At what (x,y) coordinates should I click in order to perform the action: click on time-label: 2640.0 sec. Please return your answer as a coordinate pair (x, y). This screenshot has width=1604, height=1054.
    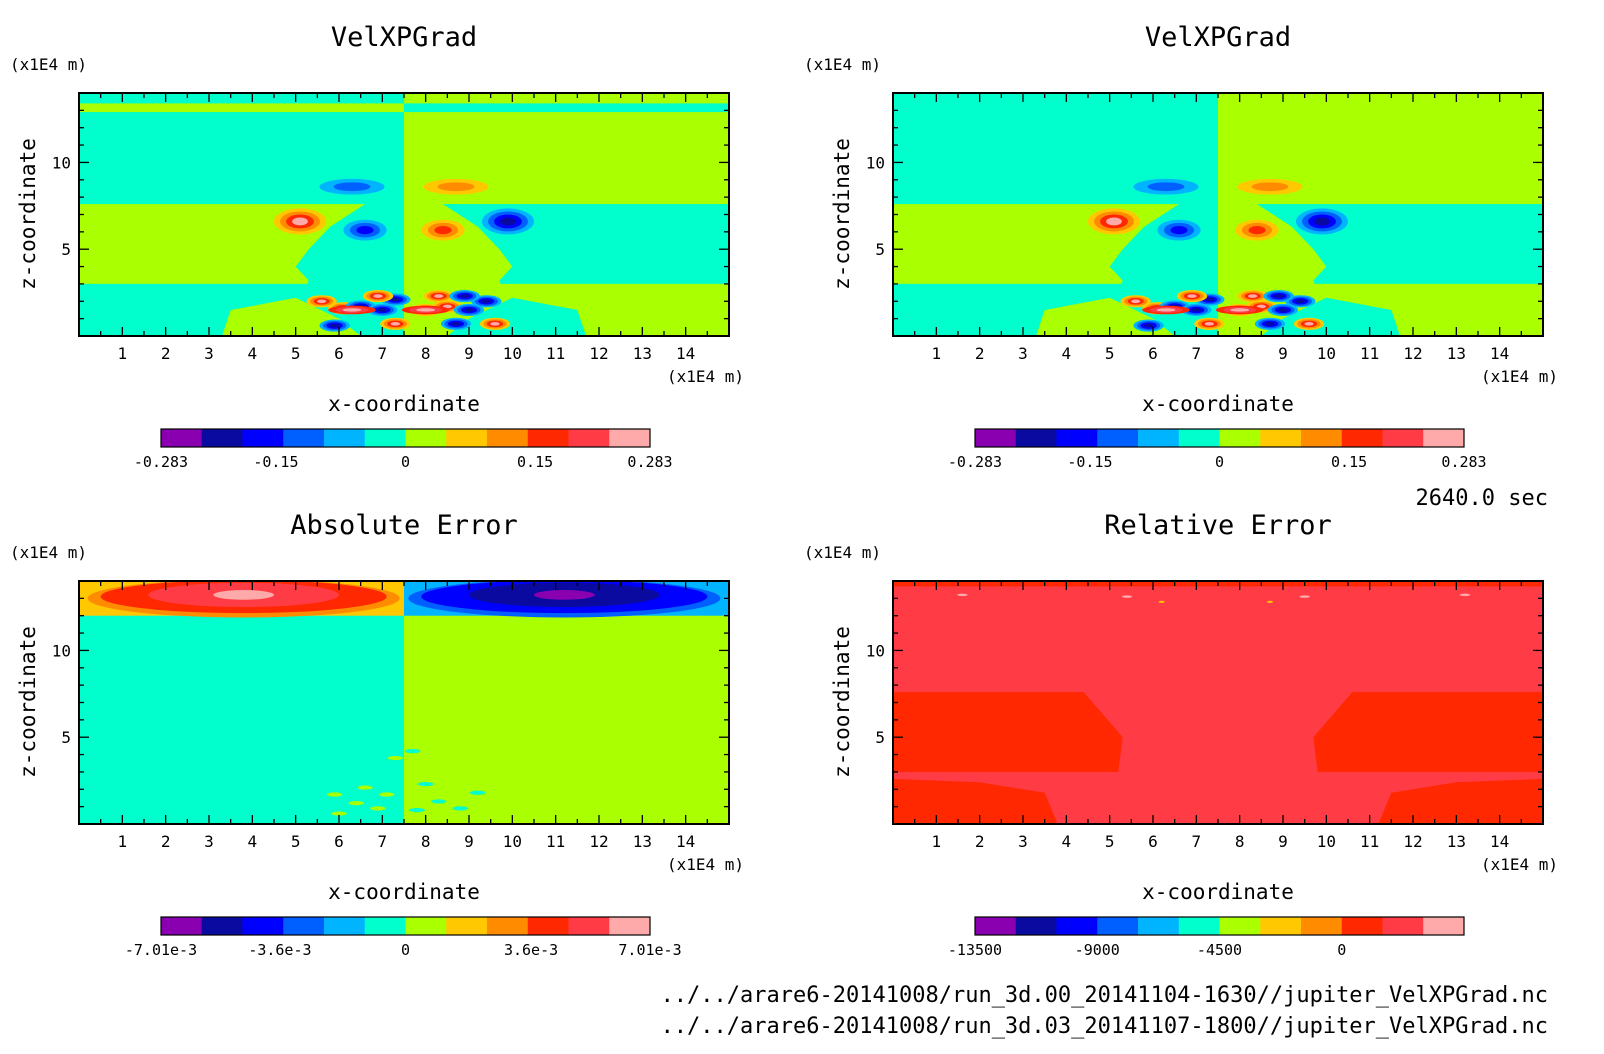
    Looking at the image, I should click on (1482, 498).